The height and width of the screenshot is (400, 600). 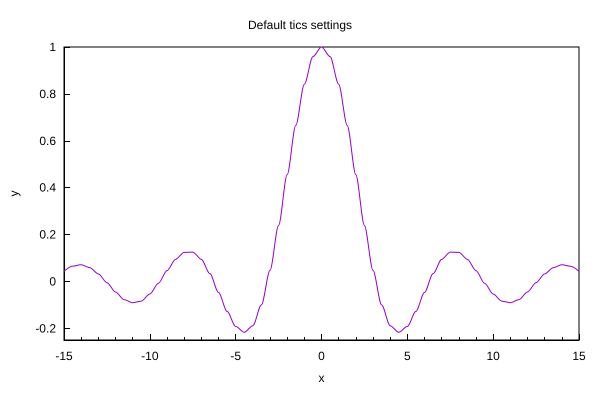 What do you see at coordinates (47, 187) in the screenshot?
I see `y-tick-label: 0.4` at bounding box center [47, 187].